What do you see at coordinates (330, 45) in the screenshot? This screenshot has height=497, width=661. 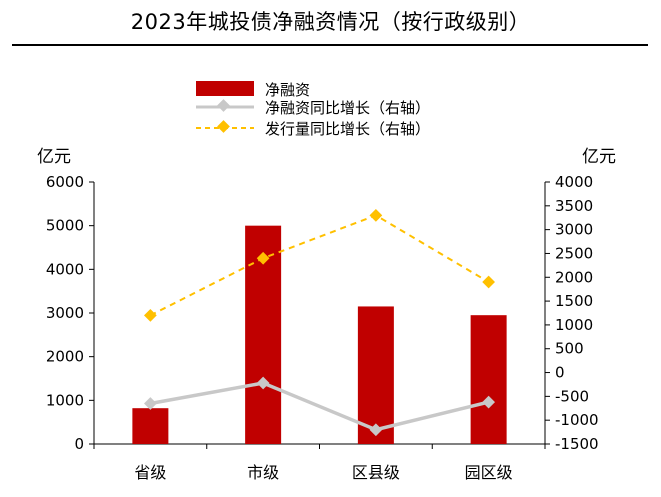 I see `title-underline` at bounding box center [330, 45].